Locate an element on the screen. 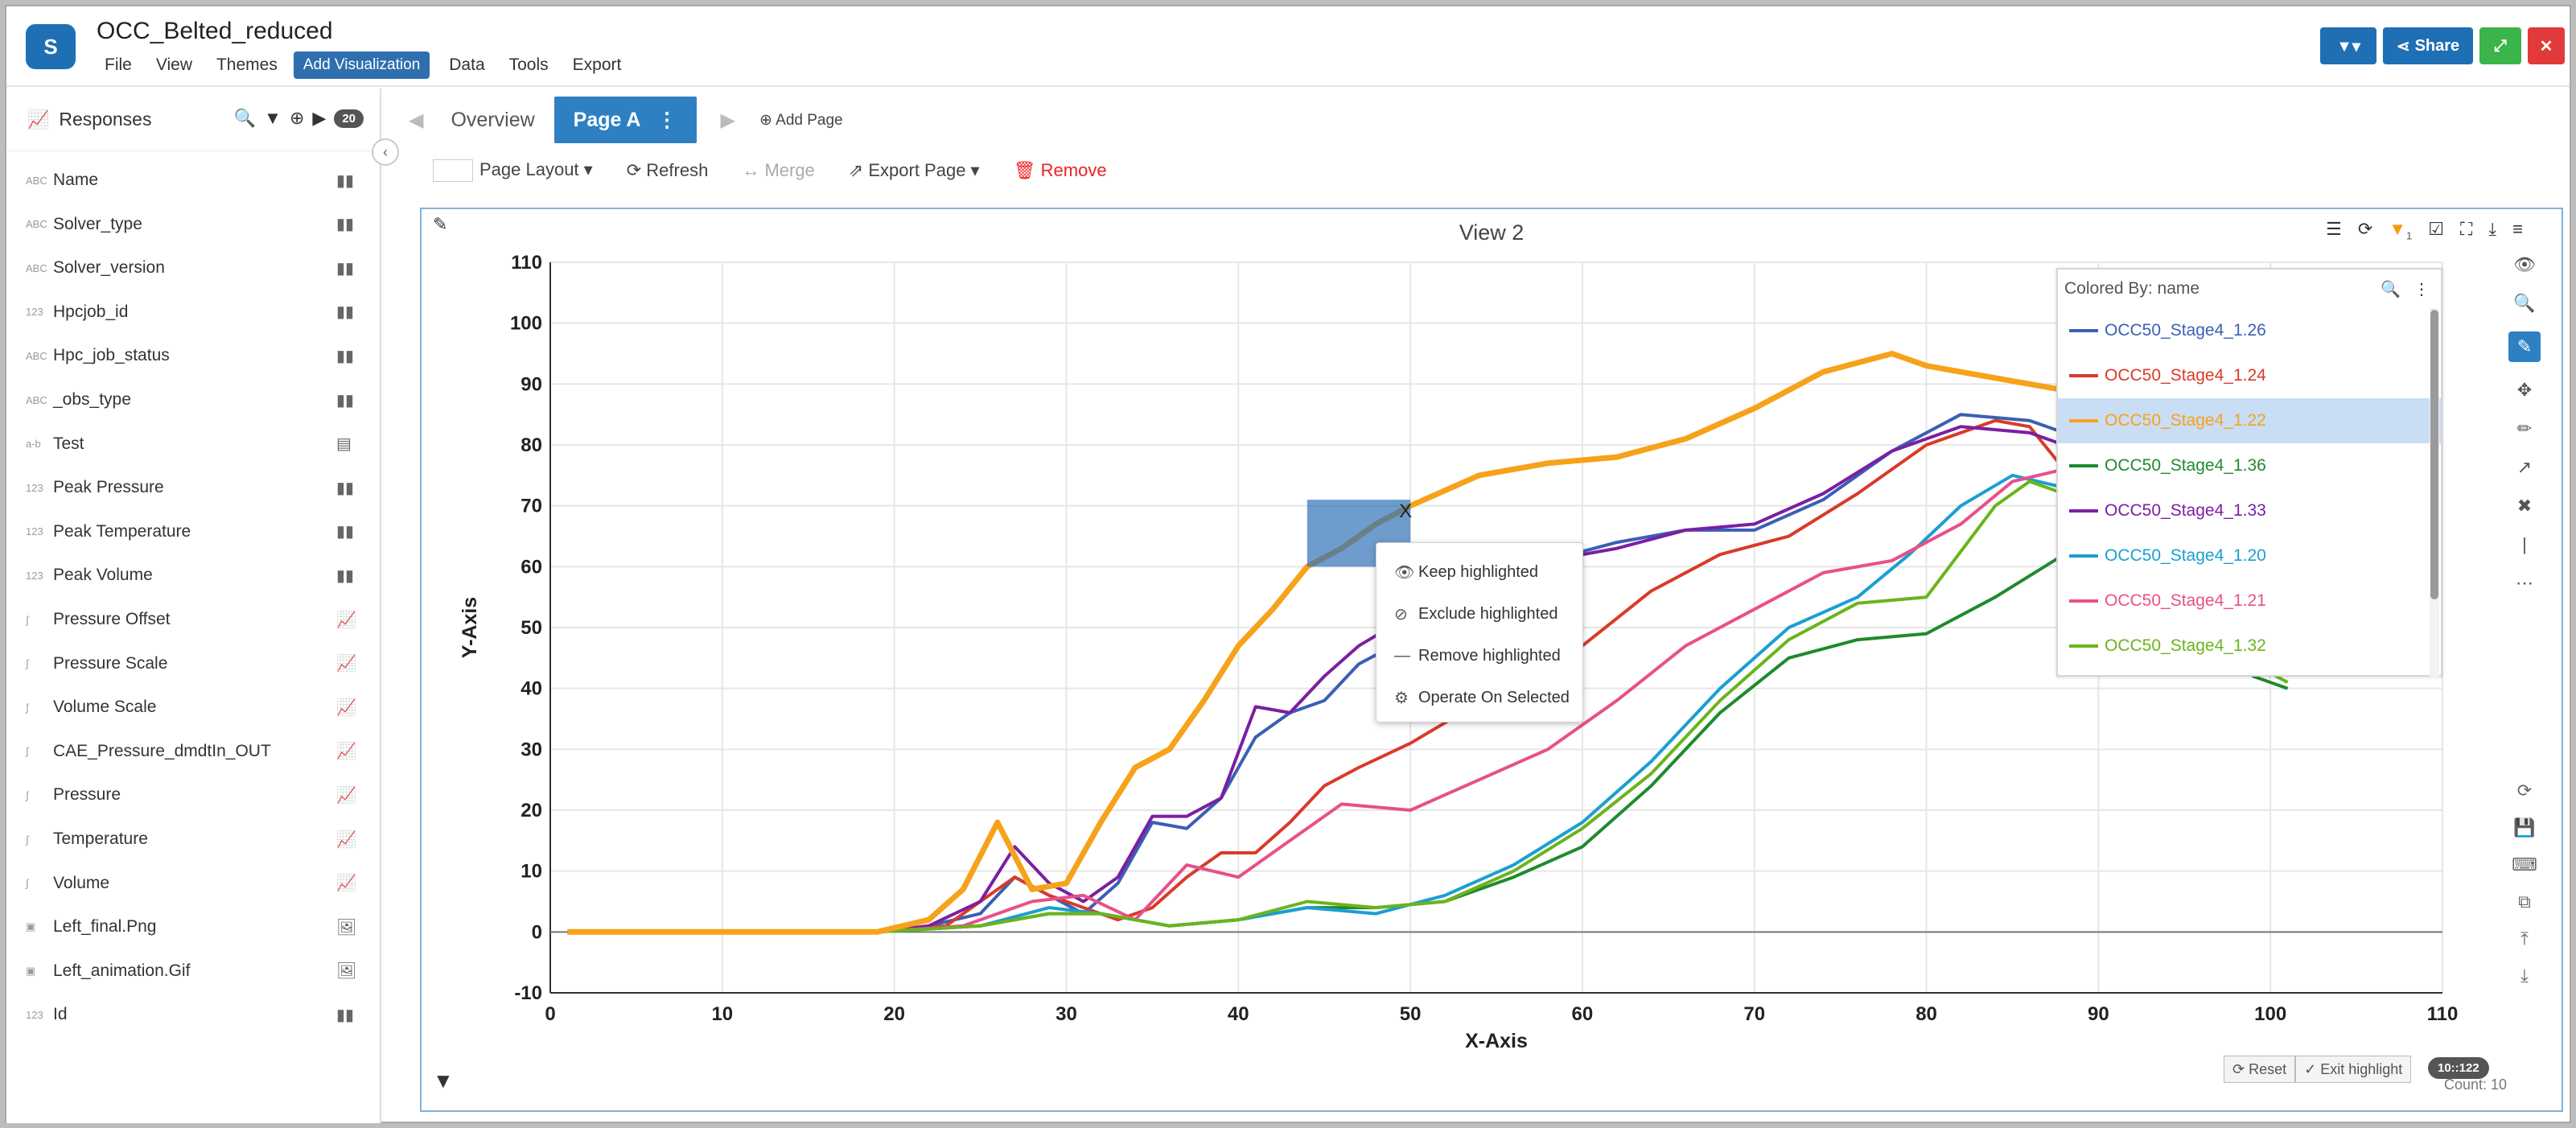 The image size is (2576, 1128). response-item: 123 Hpcjob_id ▮▮ is located at coordinates (193, 312).